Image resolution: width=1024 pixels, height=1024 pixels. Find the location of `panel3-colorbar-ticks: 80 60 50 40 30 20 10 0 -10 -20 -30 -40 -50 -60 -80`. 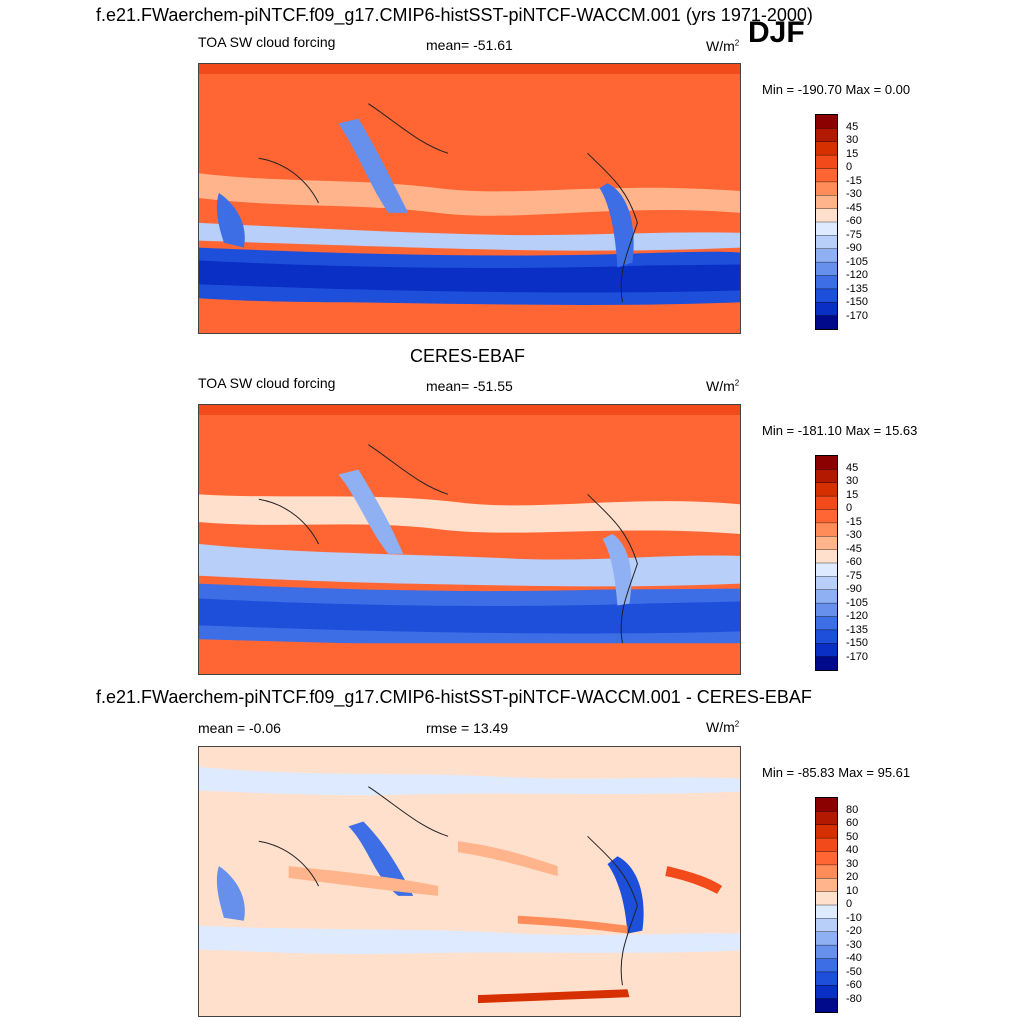

panel3-colorbar-ticks: 80 60 50 40 30 20 10 0 -10 -20 -30 -40 -50 -60 -80 is located at coordinates (866, 905).